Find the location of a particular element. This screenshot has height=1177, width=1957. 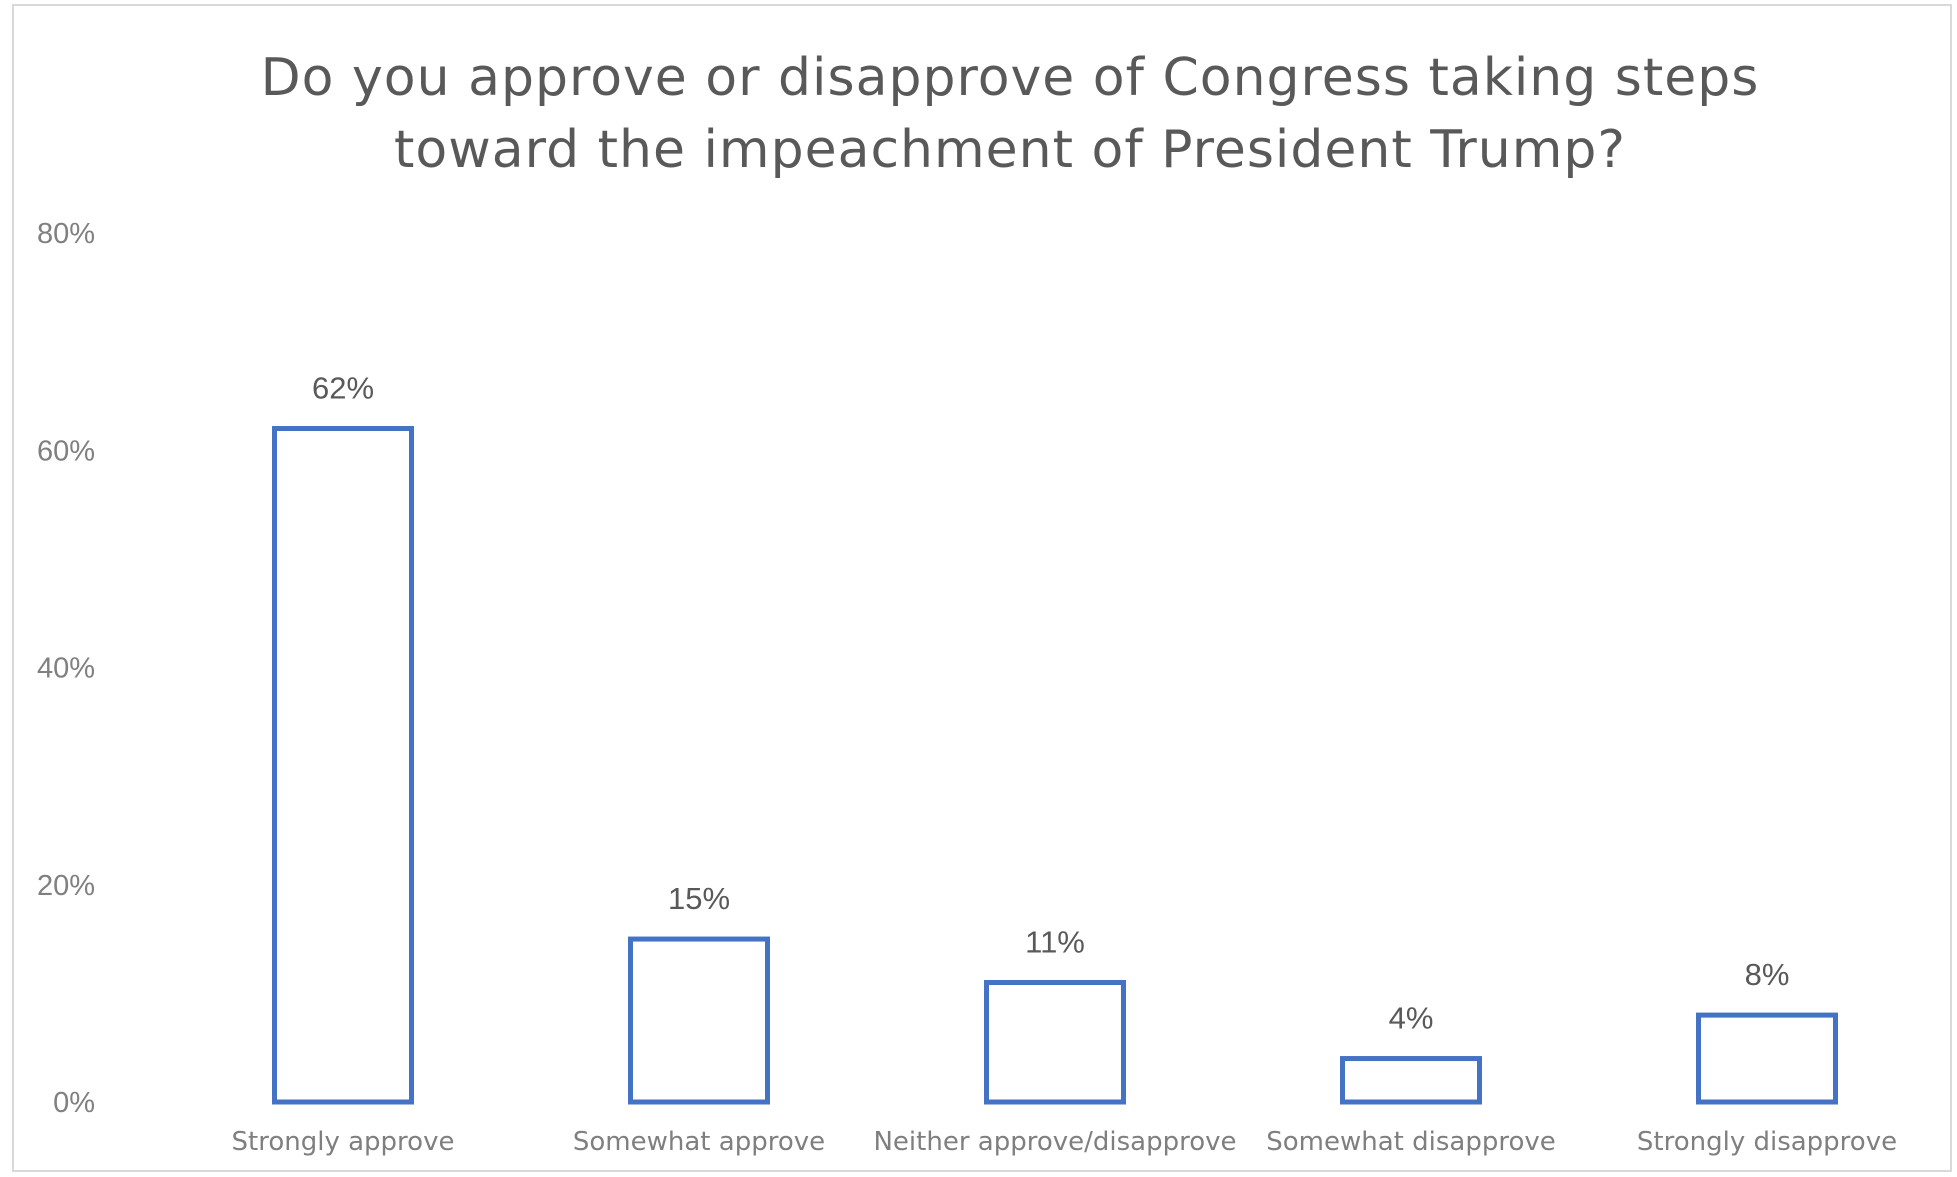

category-label: Somewhat approve is located at coordinates (699, 1142).